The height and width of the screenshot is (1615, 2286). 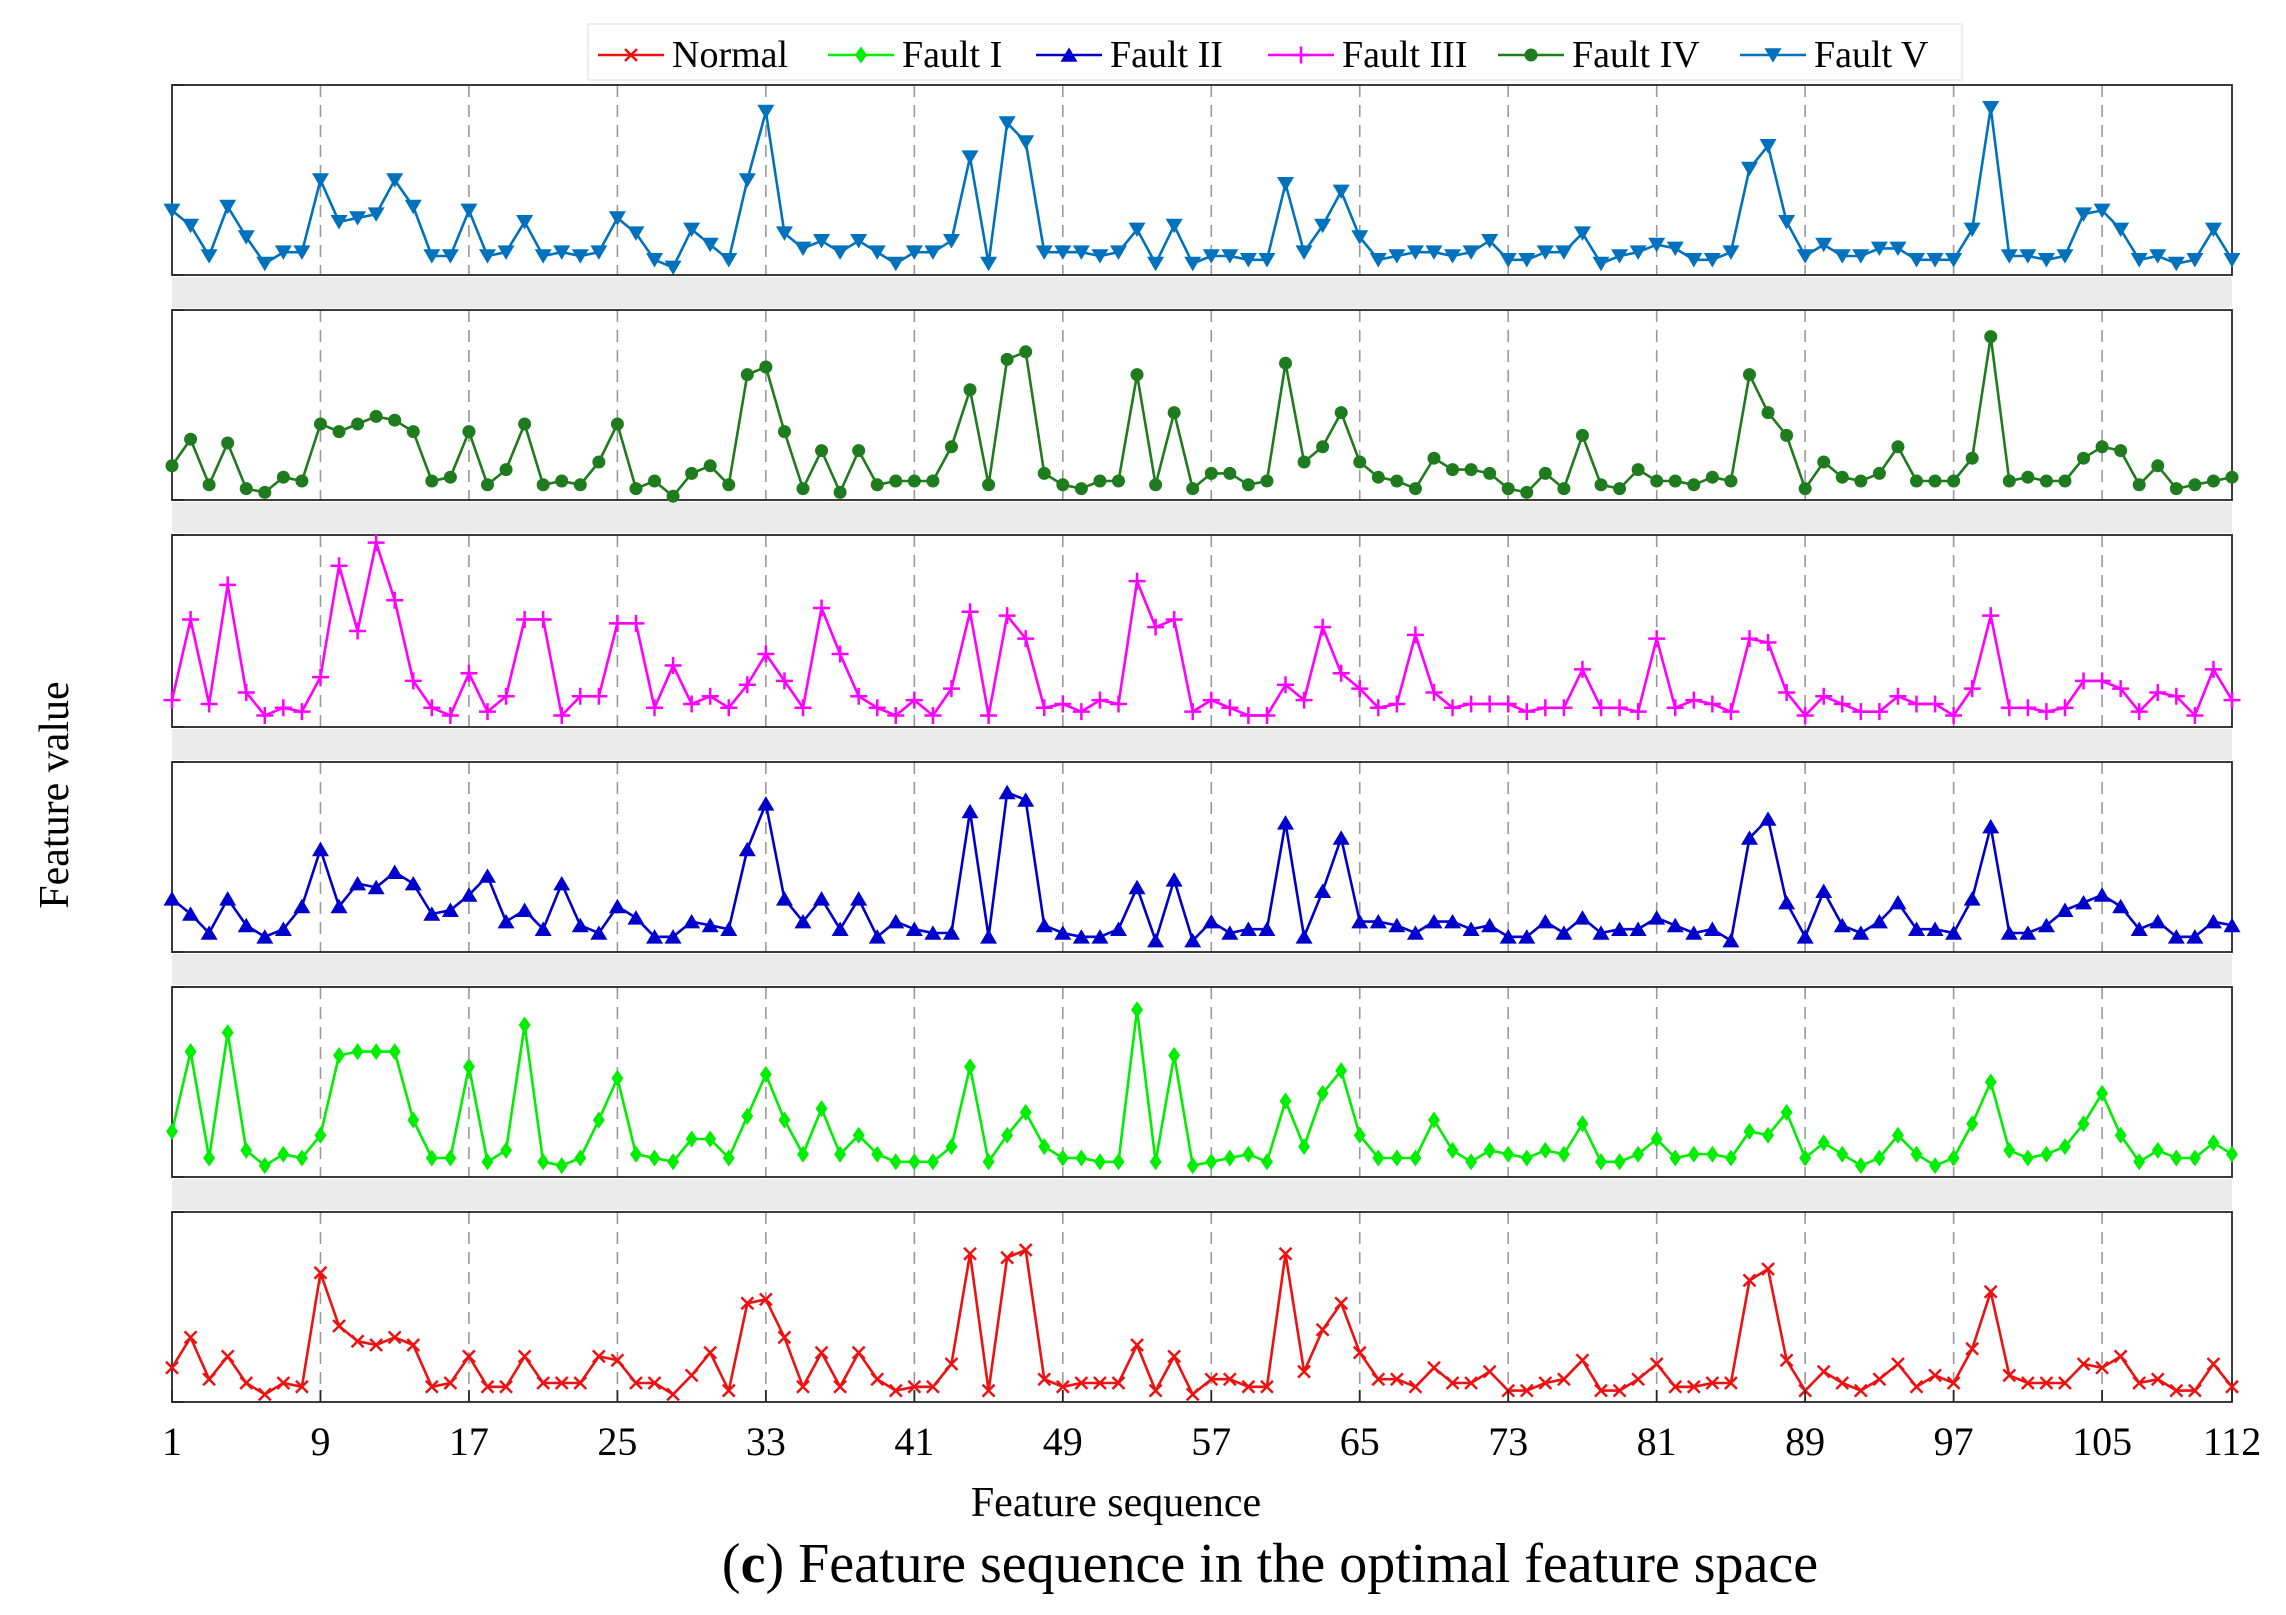 What do you see at coordinates (469, 1441) in the screenshot?
I see `x-tick-label: 17` at bounding box center [469, 1441].